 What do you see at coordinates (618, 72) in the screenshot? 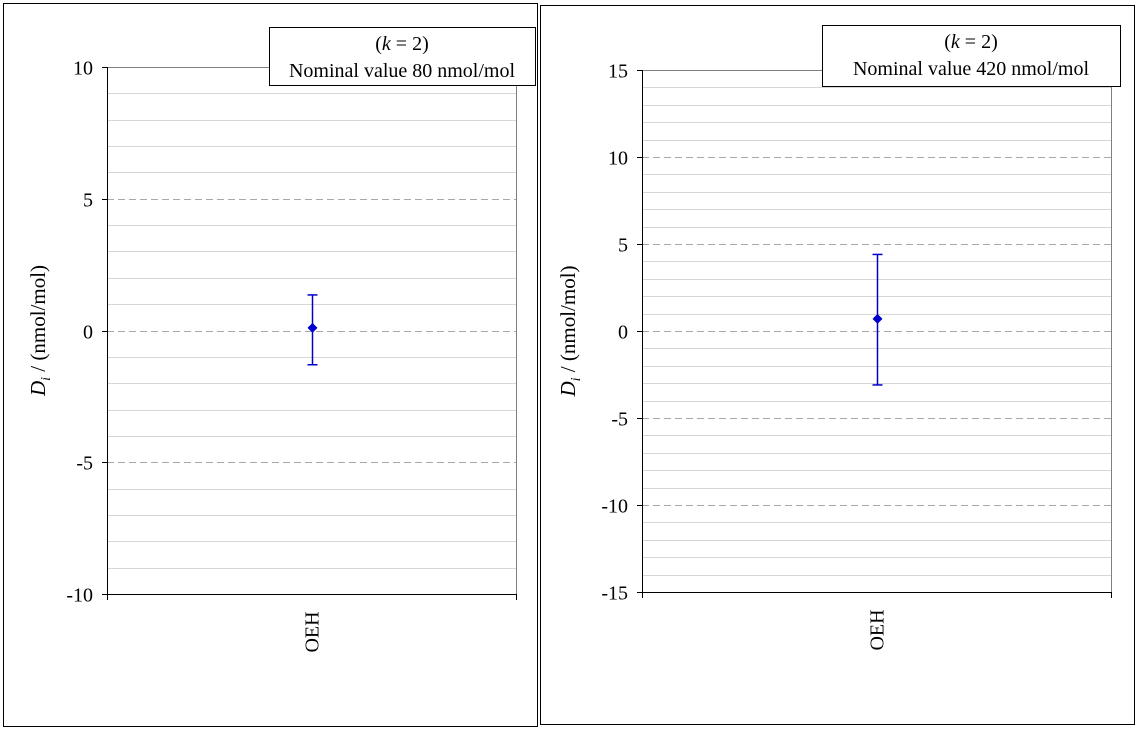
I see `y-tick-label: 15` at bounding box center [618, 72].